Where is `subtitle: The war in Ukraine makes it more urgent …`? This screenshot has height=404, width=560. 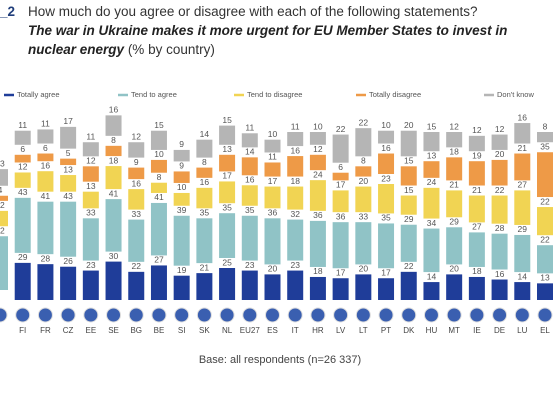
subtitle: The war in Ukraine makes it more urgent … is located at coordinates (268, 40).